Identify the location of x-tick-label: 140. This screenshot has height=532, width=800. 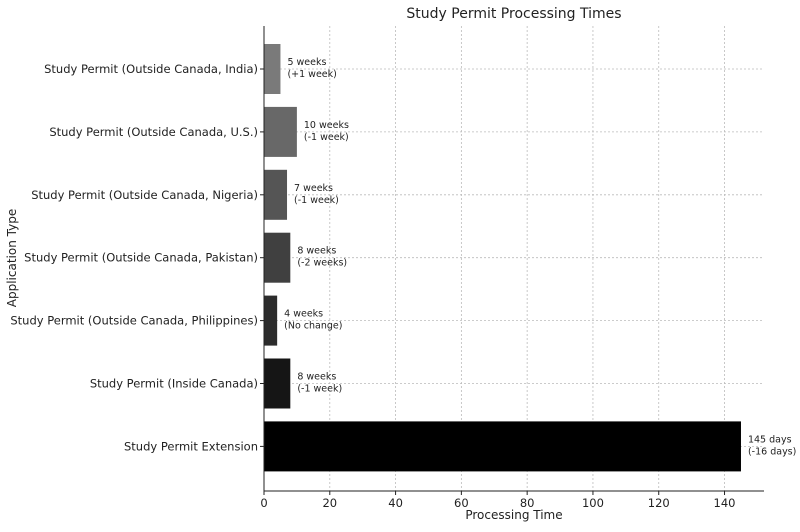
(725, 503).